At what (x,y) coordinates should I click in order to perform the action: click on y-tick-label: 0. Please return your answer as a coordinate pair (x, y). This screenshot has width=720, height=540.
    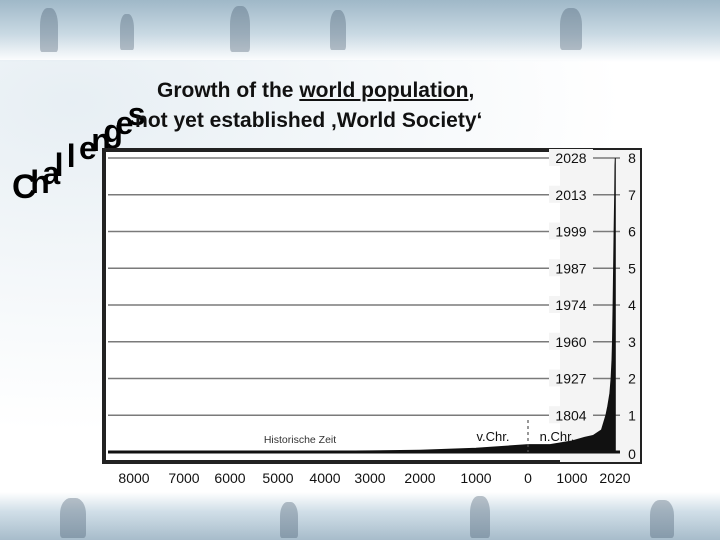
    Looking at the image, I should click on (632, 454).